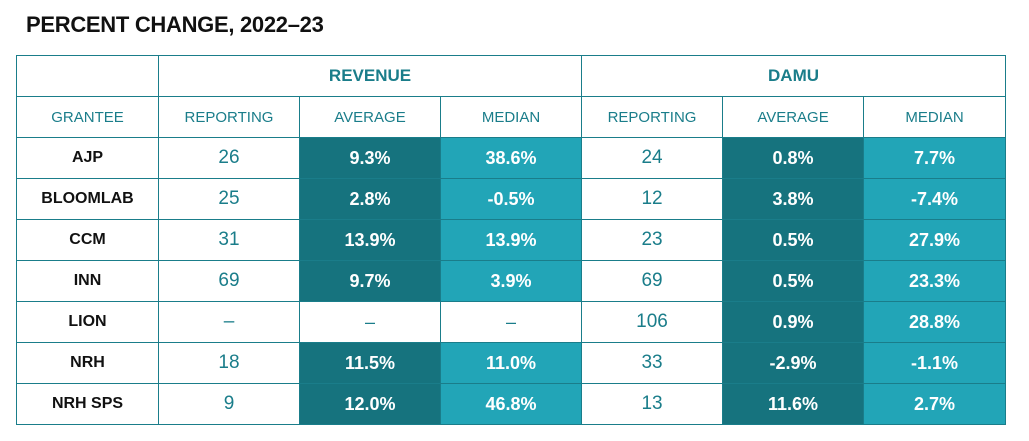 The width and height of the screenshot is (1029, 441). Describe the element at coordinates (370, 240) in the screenshot. I see `cell-revenue-average: 13.9%` at that location.